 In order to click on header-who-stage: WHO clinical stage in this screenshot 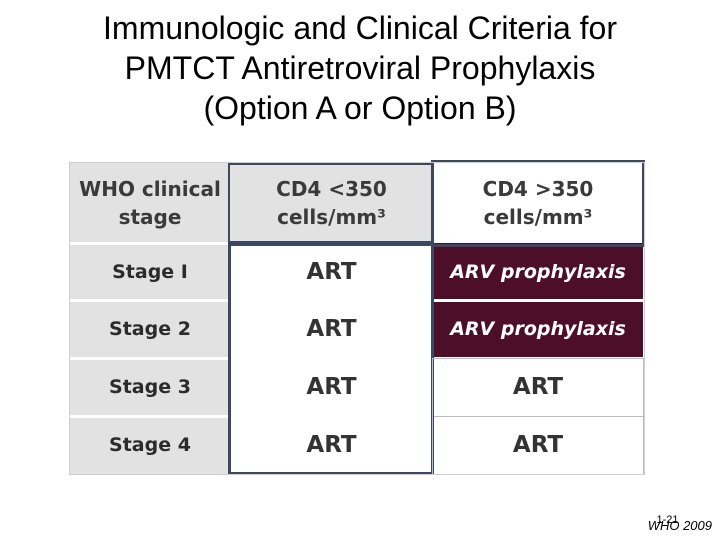, I will do `click(150, 203)`.